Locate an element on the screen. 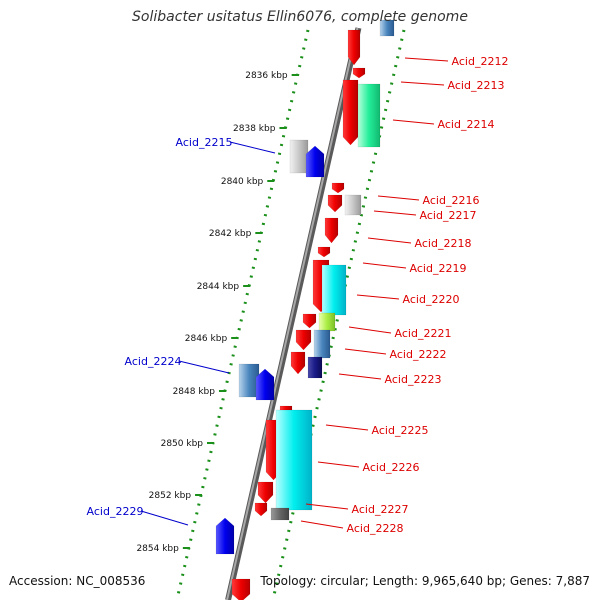 This screenshot has height=604, width=600. scale-label: 2850 kbp is located at coordinates (182, 444).